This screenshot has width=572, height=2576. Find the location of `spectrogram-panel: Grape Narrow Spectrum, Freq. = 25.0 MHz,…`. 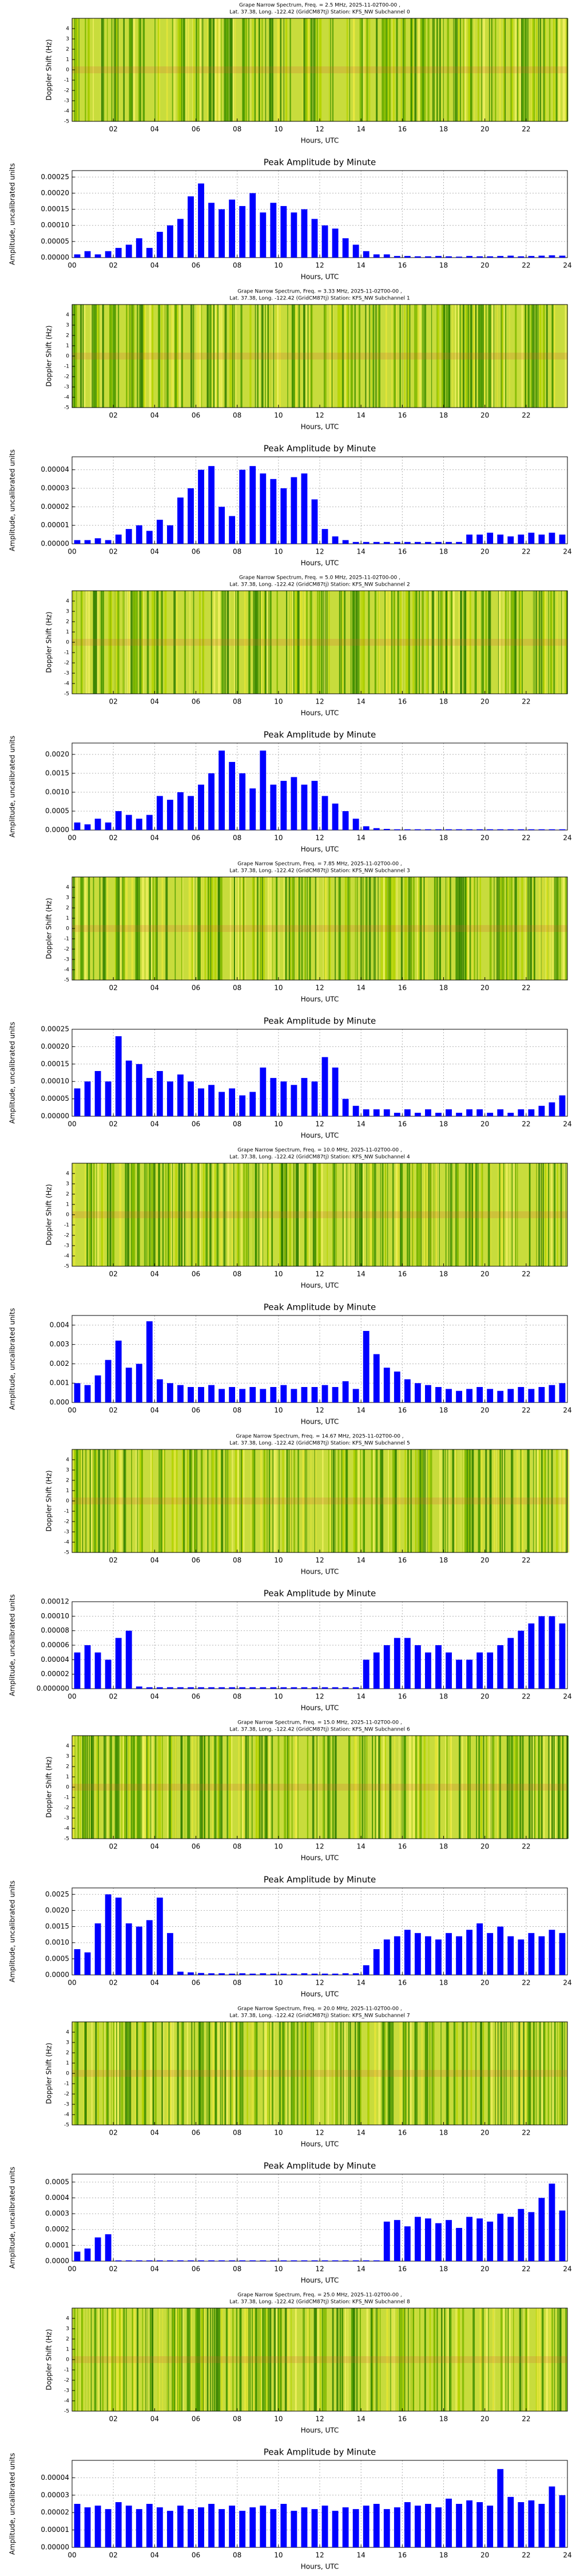

spectrogram-panel: Grape Narrow Spectrum, Freq. = 25.0 MHz,… is located at coordinates (306, 2364).